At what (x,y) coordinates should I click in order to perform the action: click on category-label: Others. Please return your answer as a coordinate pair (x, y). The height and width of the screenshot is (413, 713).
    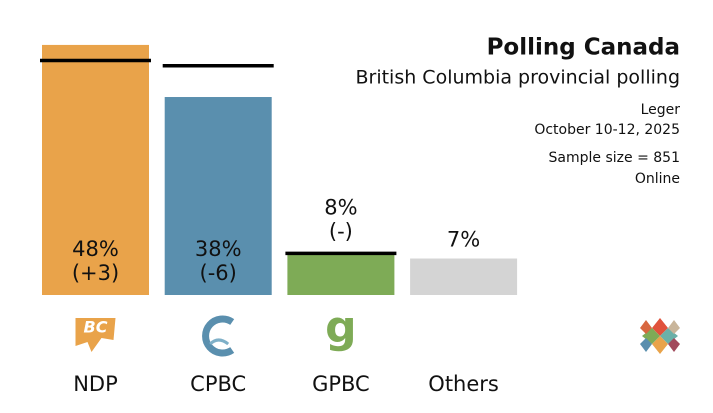
    Looking at the image, I should click on (463, 384).